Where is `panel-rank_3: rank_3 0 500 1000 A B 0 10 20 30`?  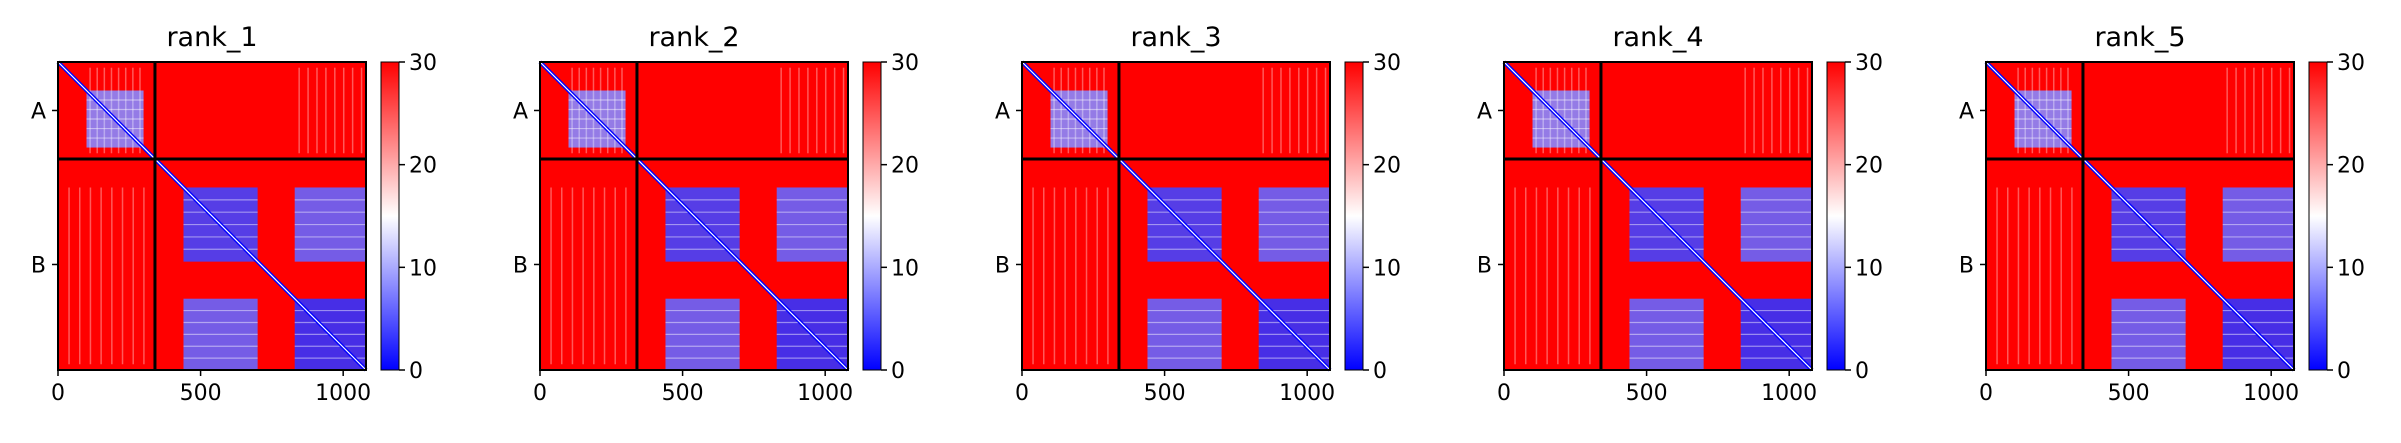 panel-rank_3: rank_3 0 500 1000 A B 0 10 20 30 is located at coordinates (1198, 214).